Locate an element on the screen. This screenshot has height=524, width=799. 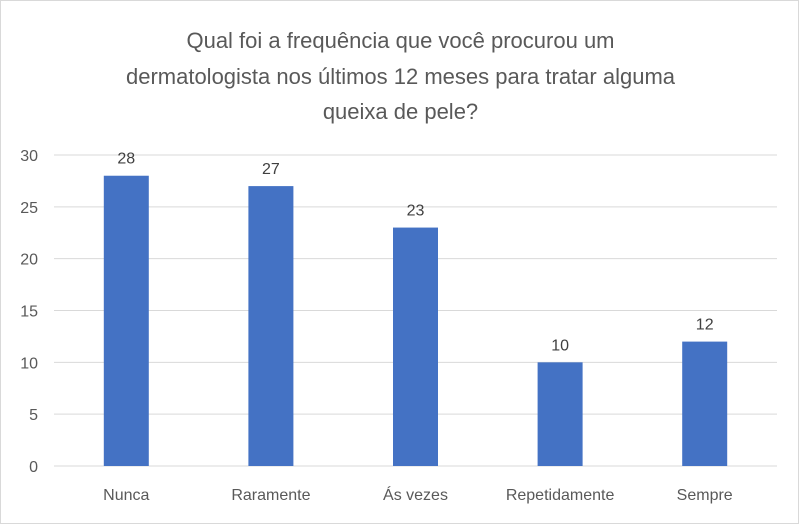
y-tick-label: 30 is located at coordinates (29, 156).